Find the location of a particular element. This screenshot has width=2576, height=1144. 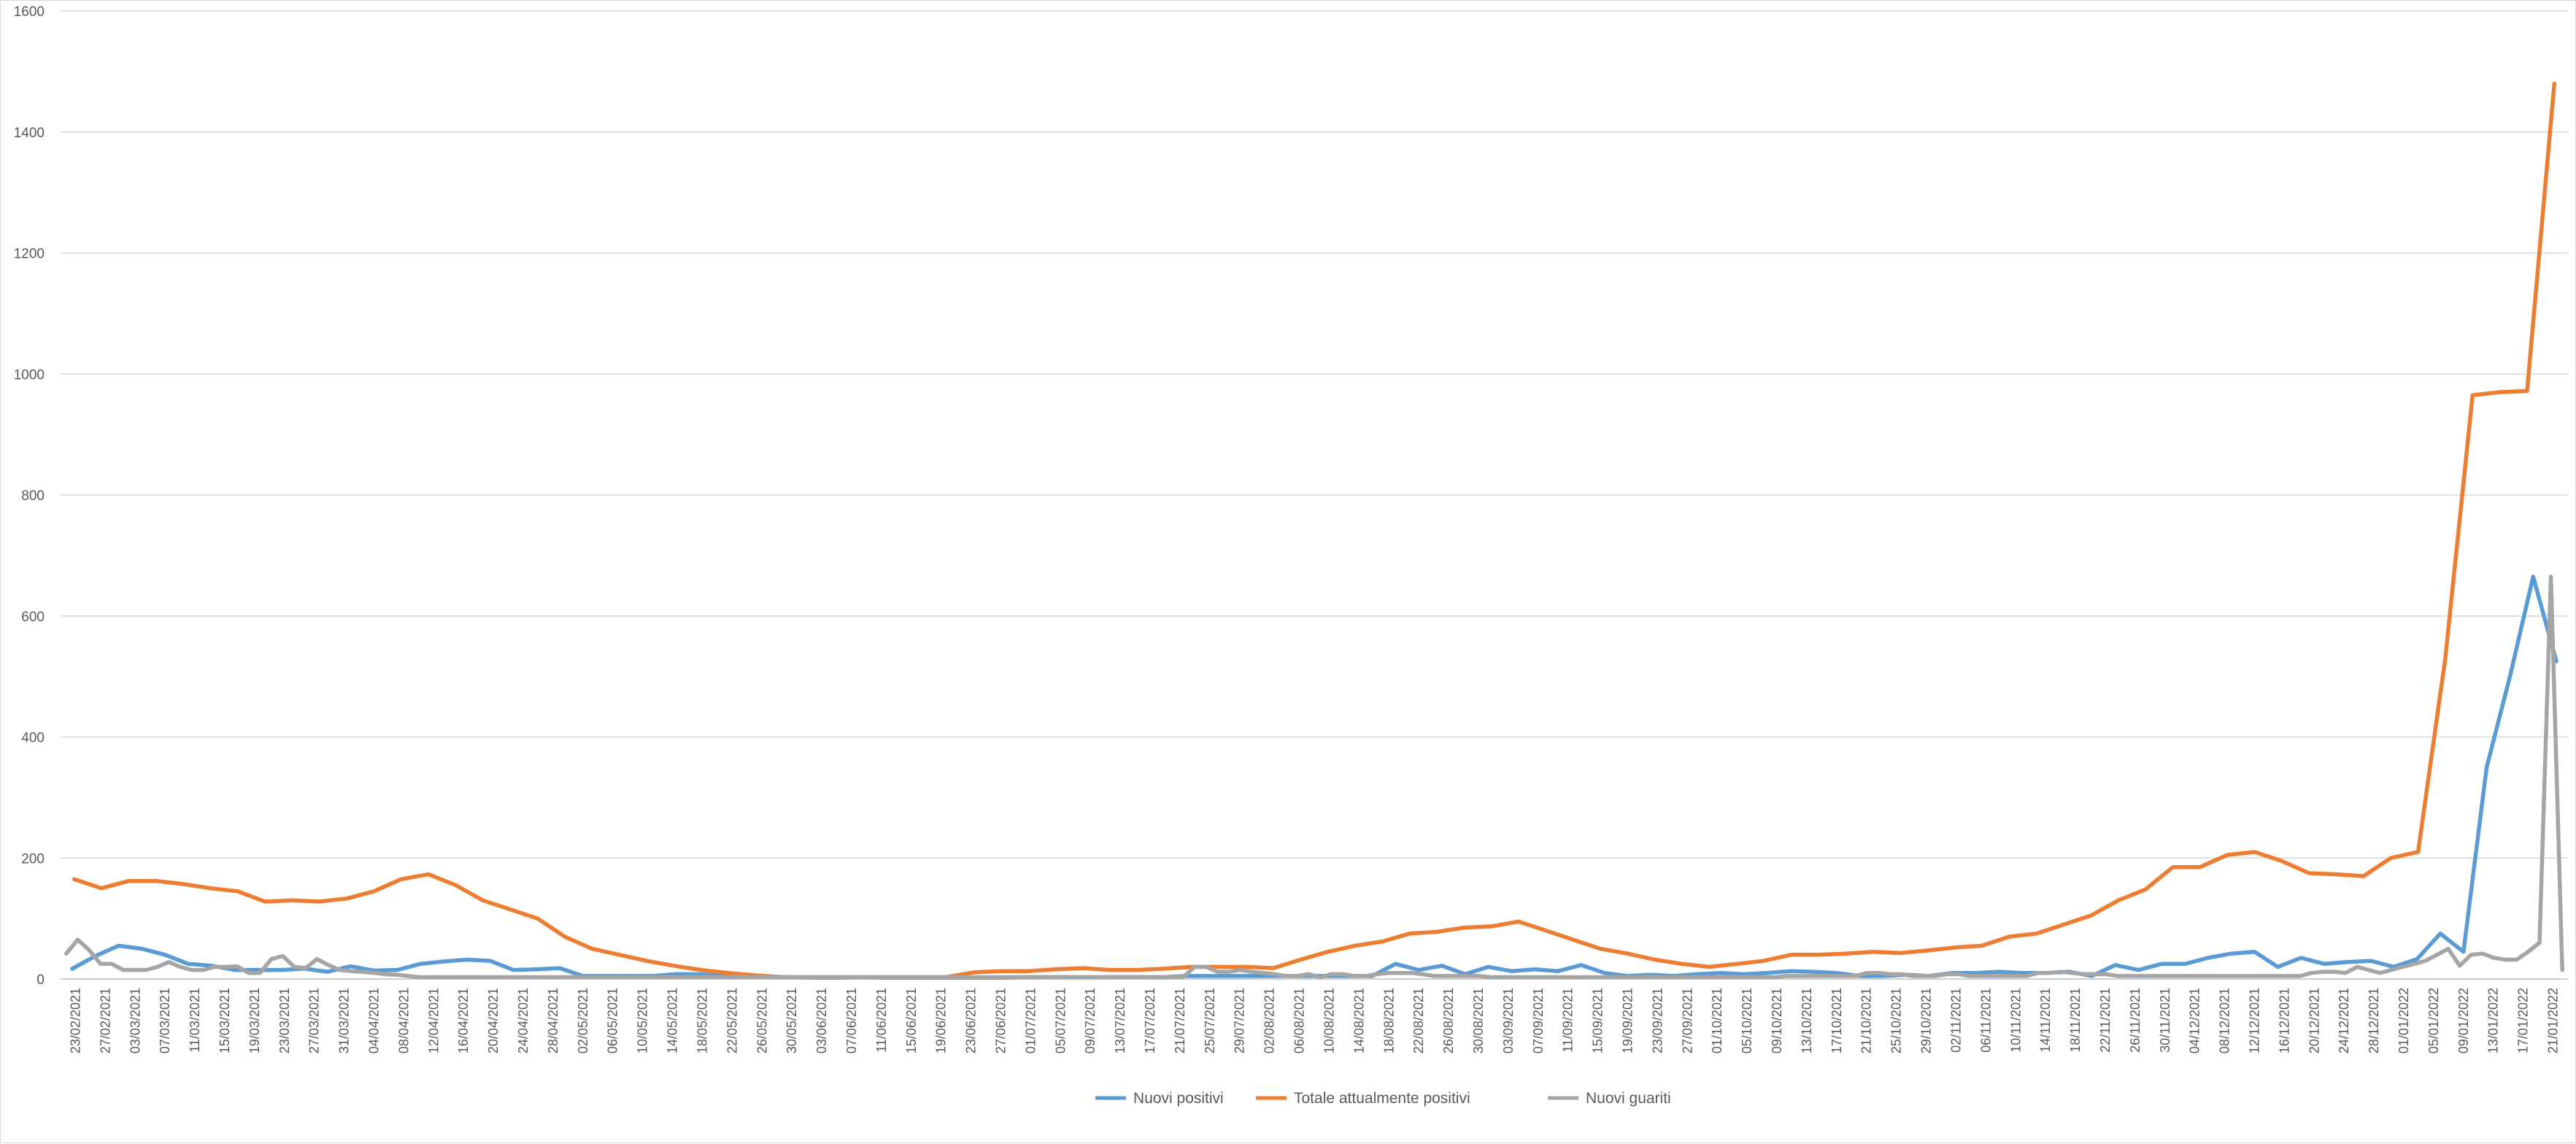

x-tick-label: 19/06/2021 is located at coordinates (942, 1020).